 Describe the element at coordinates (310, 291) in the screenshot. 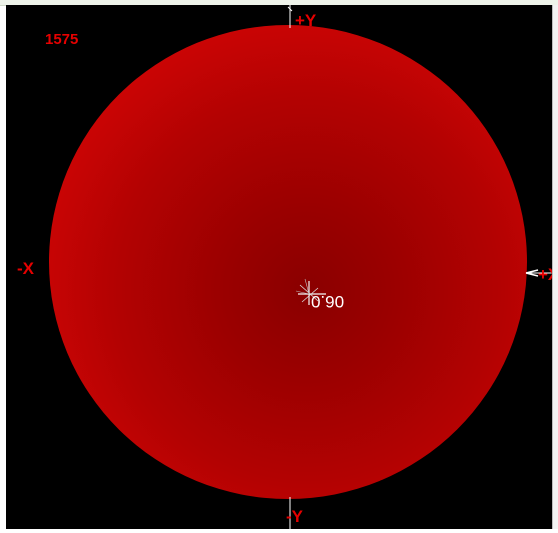

I see `center-crosshair-icon` at that location.